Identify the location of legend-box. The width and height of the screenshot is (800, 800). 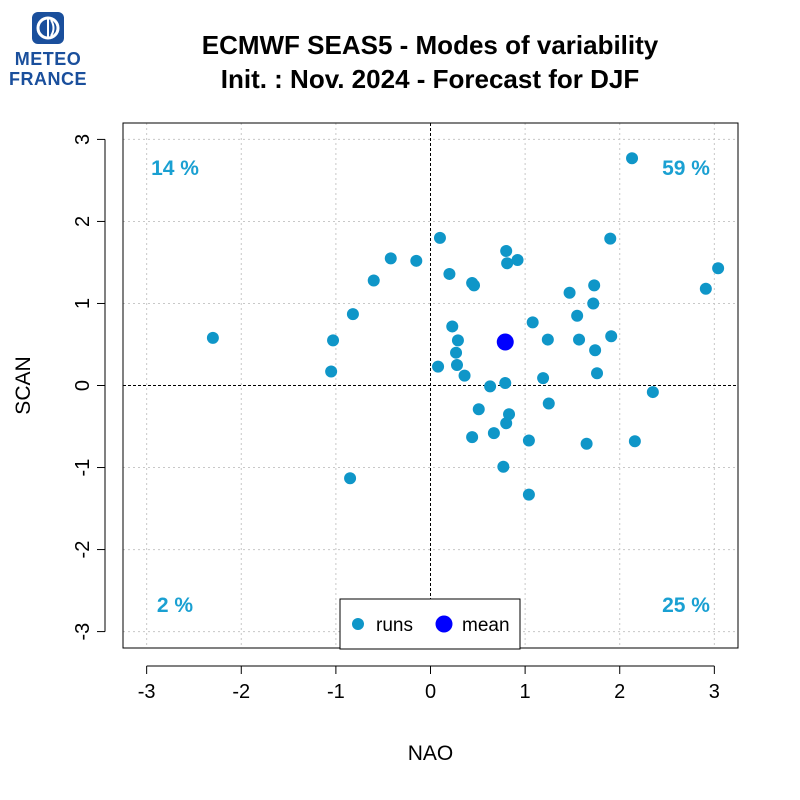
(430, 624).